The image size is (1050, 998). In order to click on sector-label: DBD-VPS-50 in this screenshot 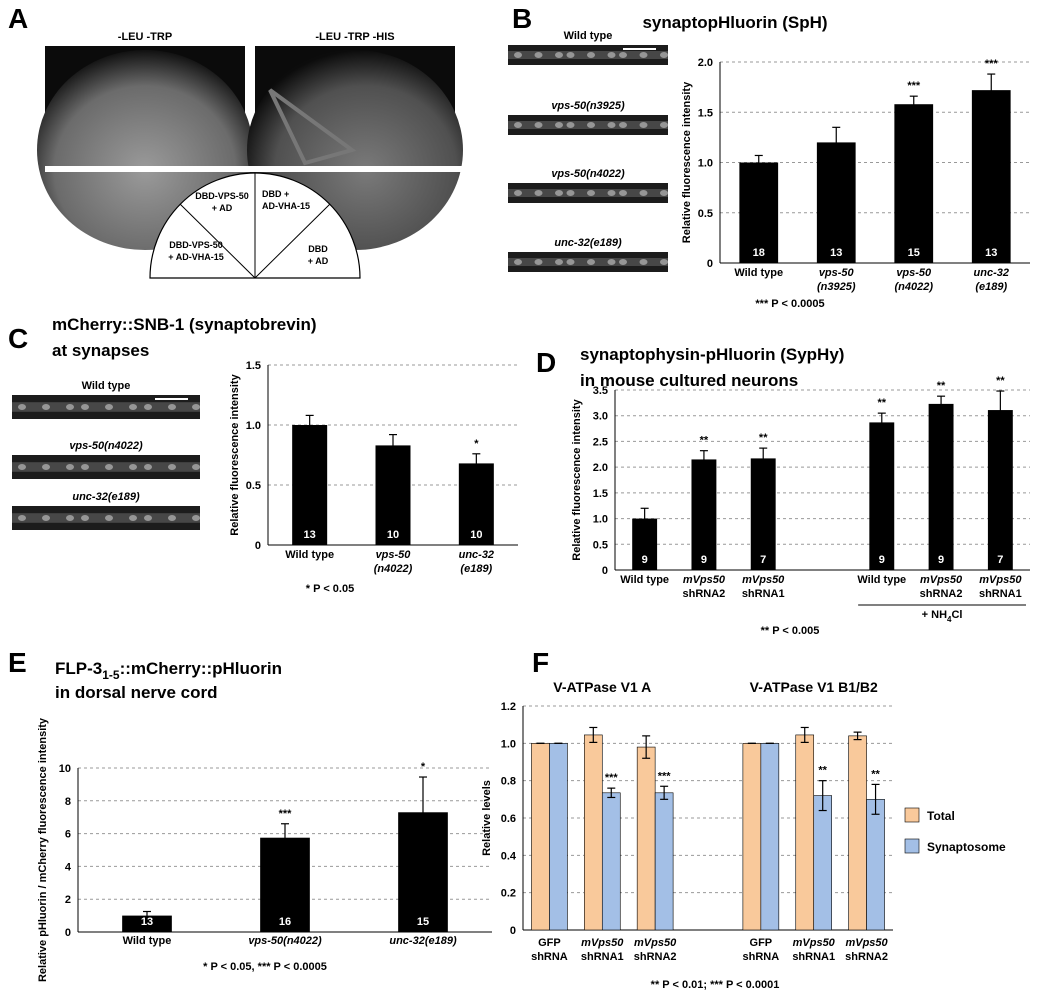, I will do `click(222, 196)`.